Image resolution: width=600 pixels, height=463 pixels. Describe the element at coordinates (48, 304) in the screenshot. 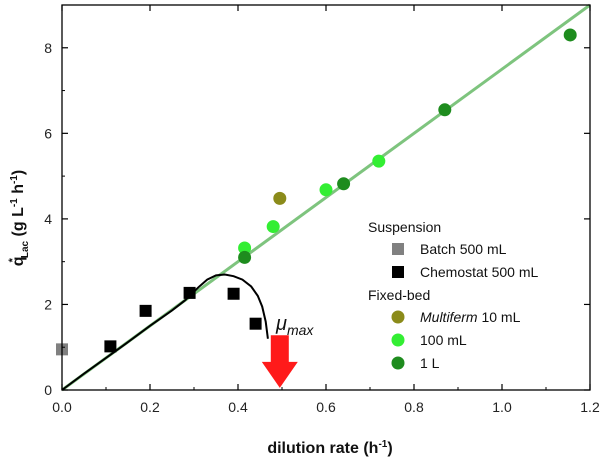

I see `y-tick-label: 2` at that location.